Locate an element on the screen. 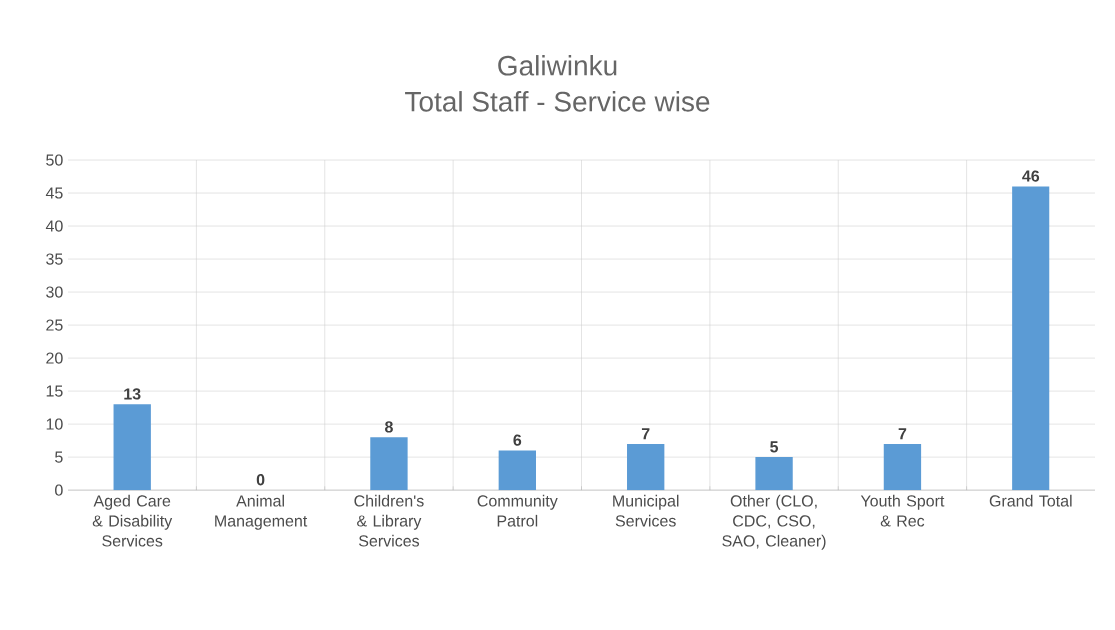 The height and width of the screenshot is (630, 1115). x-tick-label: Animal Management is located at coordinates (261, 512).